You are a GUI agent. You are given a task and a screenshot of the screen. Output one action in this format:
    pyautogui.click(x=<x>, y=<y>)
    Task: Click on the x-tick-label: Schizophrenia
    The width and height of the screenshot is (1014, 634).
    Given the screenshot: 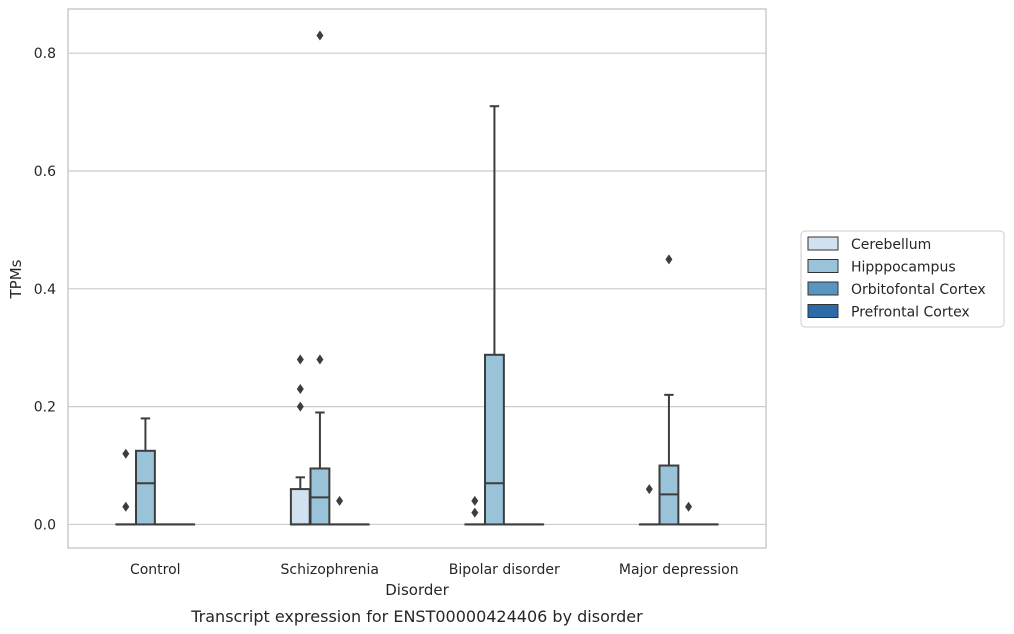 What is the action you would take?
    pyautogui.click(x=330, y=570)
    